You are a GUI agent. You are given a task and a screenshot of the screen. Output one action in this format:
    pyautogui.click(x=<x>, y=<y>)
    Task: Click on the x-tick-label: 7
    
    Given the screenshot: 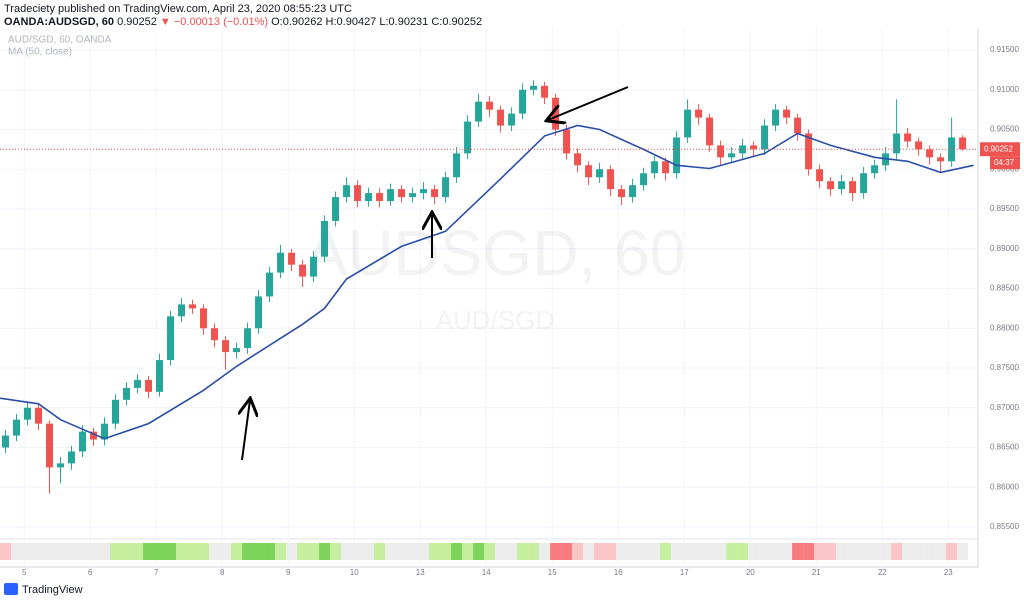 What is the action you would take?
    pyautogui.click(x=156, y=572)
    